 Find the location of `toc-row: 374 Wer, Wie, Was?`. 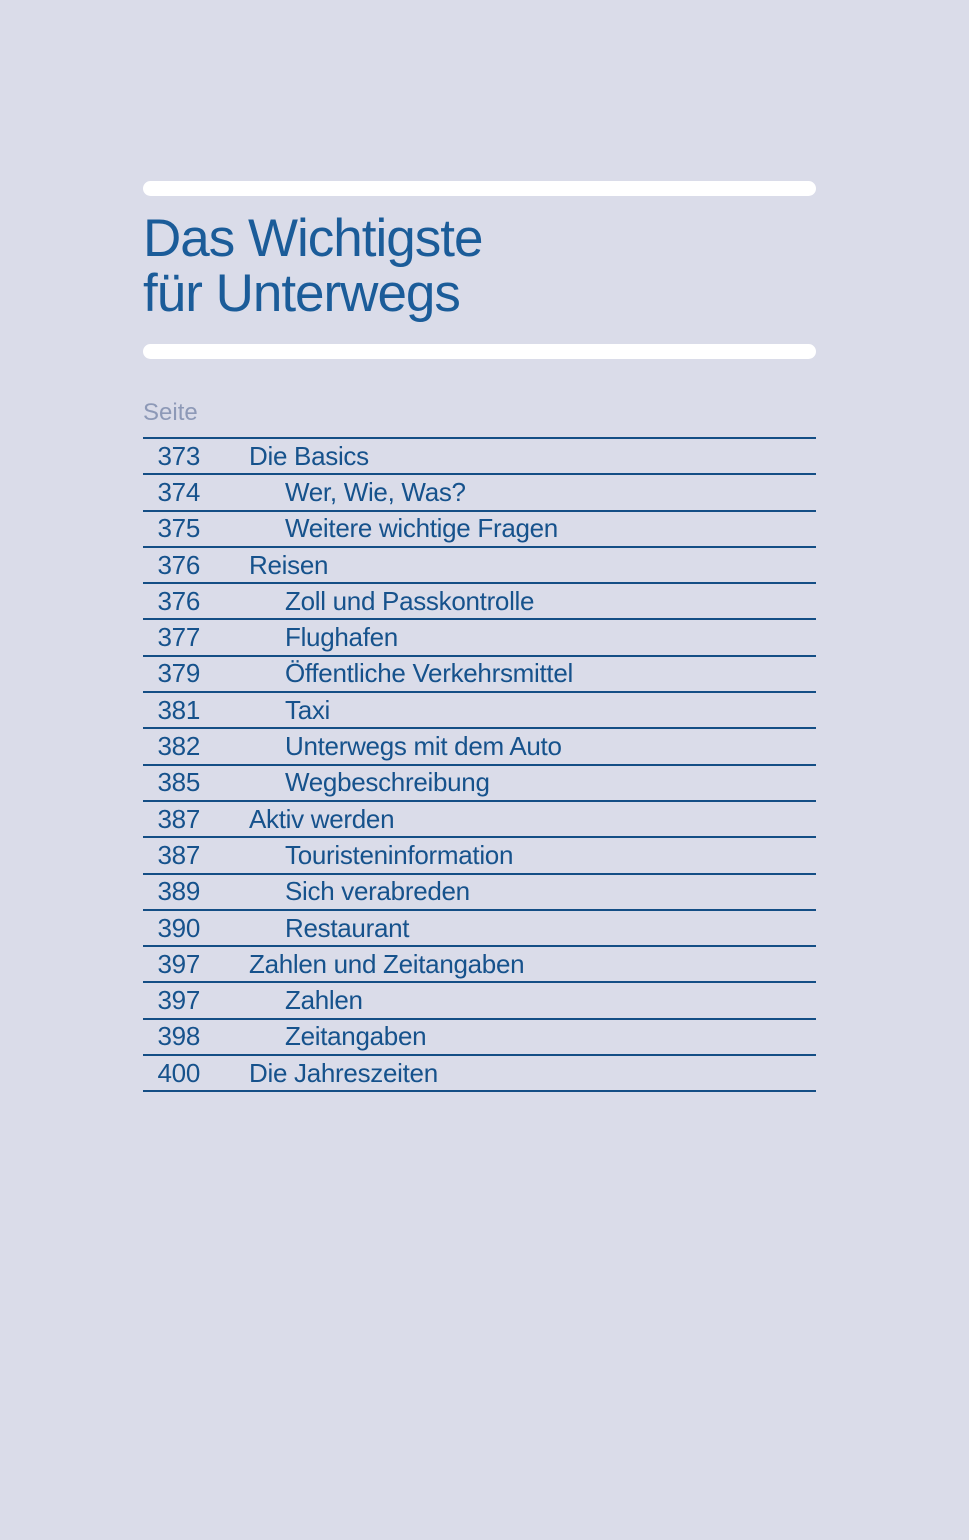

toc-row: 374 Wer, Wie, Was? is located at coordinates (479, 493).